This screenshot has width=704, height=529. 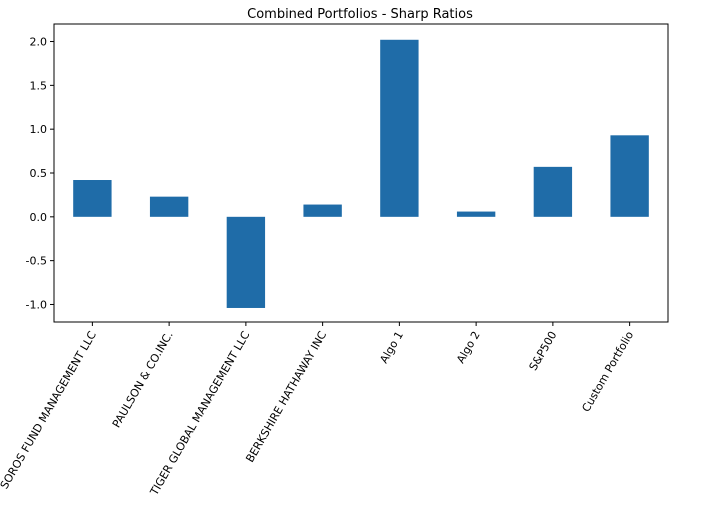 I want to click on y-tick-label-3: 0.5, so click(x=39, y=173).